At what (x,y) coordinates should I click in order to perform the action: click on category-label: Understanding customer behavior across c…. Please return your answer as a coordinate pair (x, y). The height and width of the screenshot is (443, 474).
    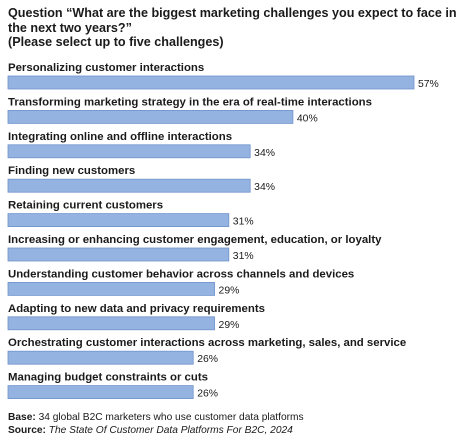
    Looking at the image, I should click on (181, 274).